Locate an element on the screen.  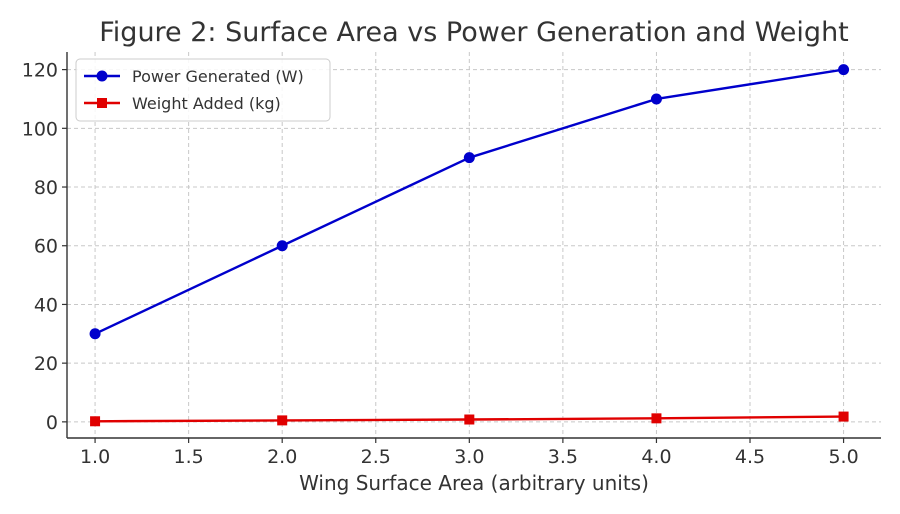
y-ticks: 0 20 40 60 80 100 120 is located at coordinates (44, 247).